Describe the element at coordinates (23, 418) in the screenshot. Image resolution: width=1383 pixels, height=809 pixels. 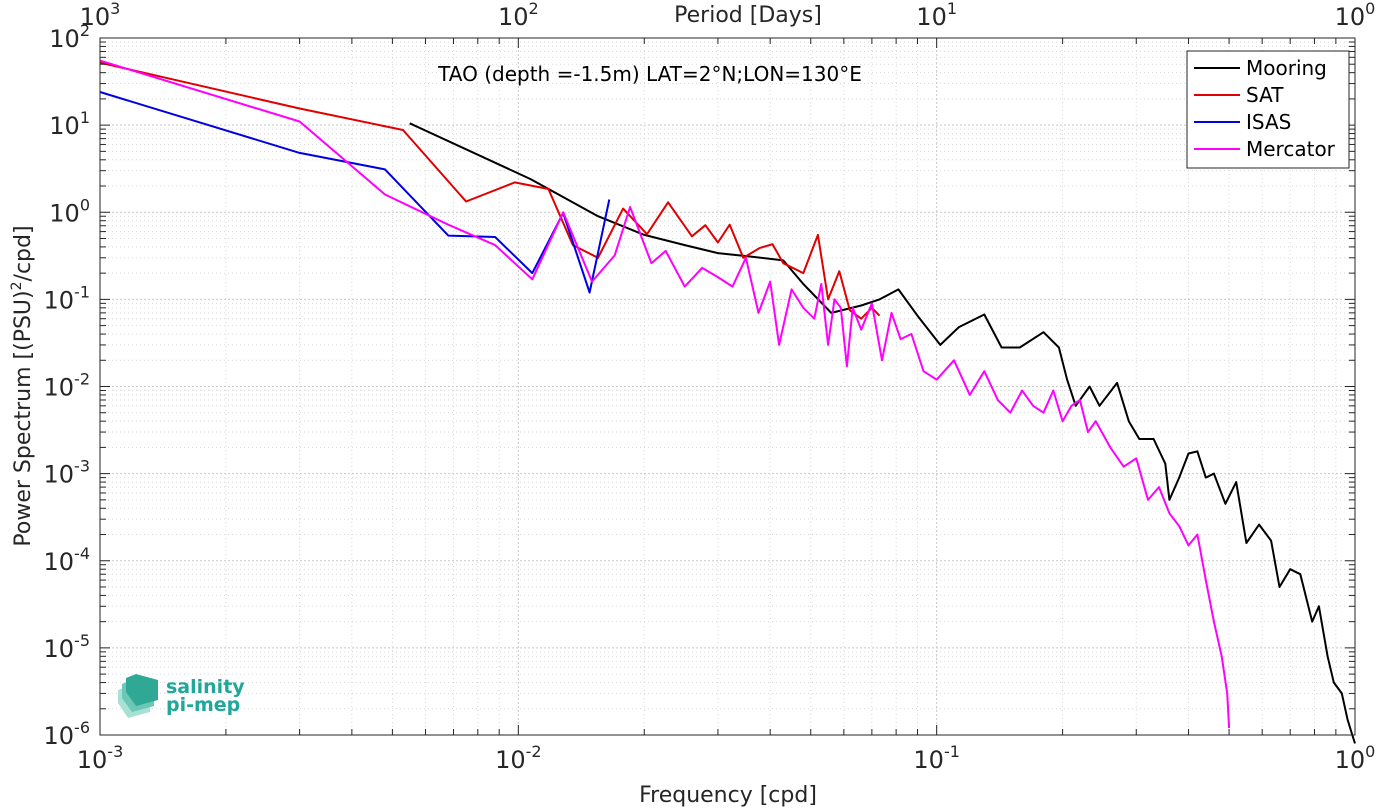
I see `y-axis-label-main: Power Spectrum [(PSU)` at that location.